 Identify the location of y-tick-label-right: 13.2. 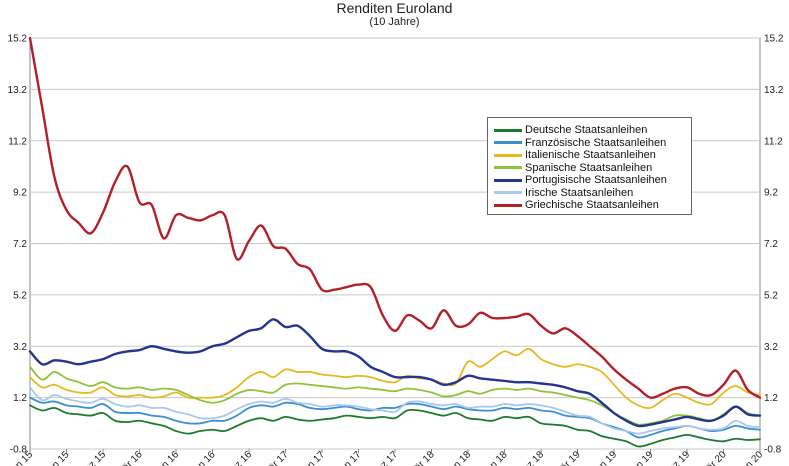
(774, 90).